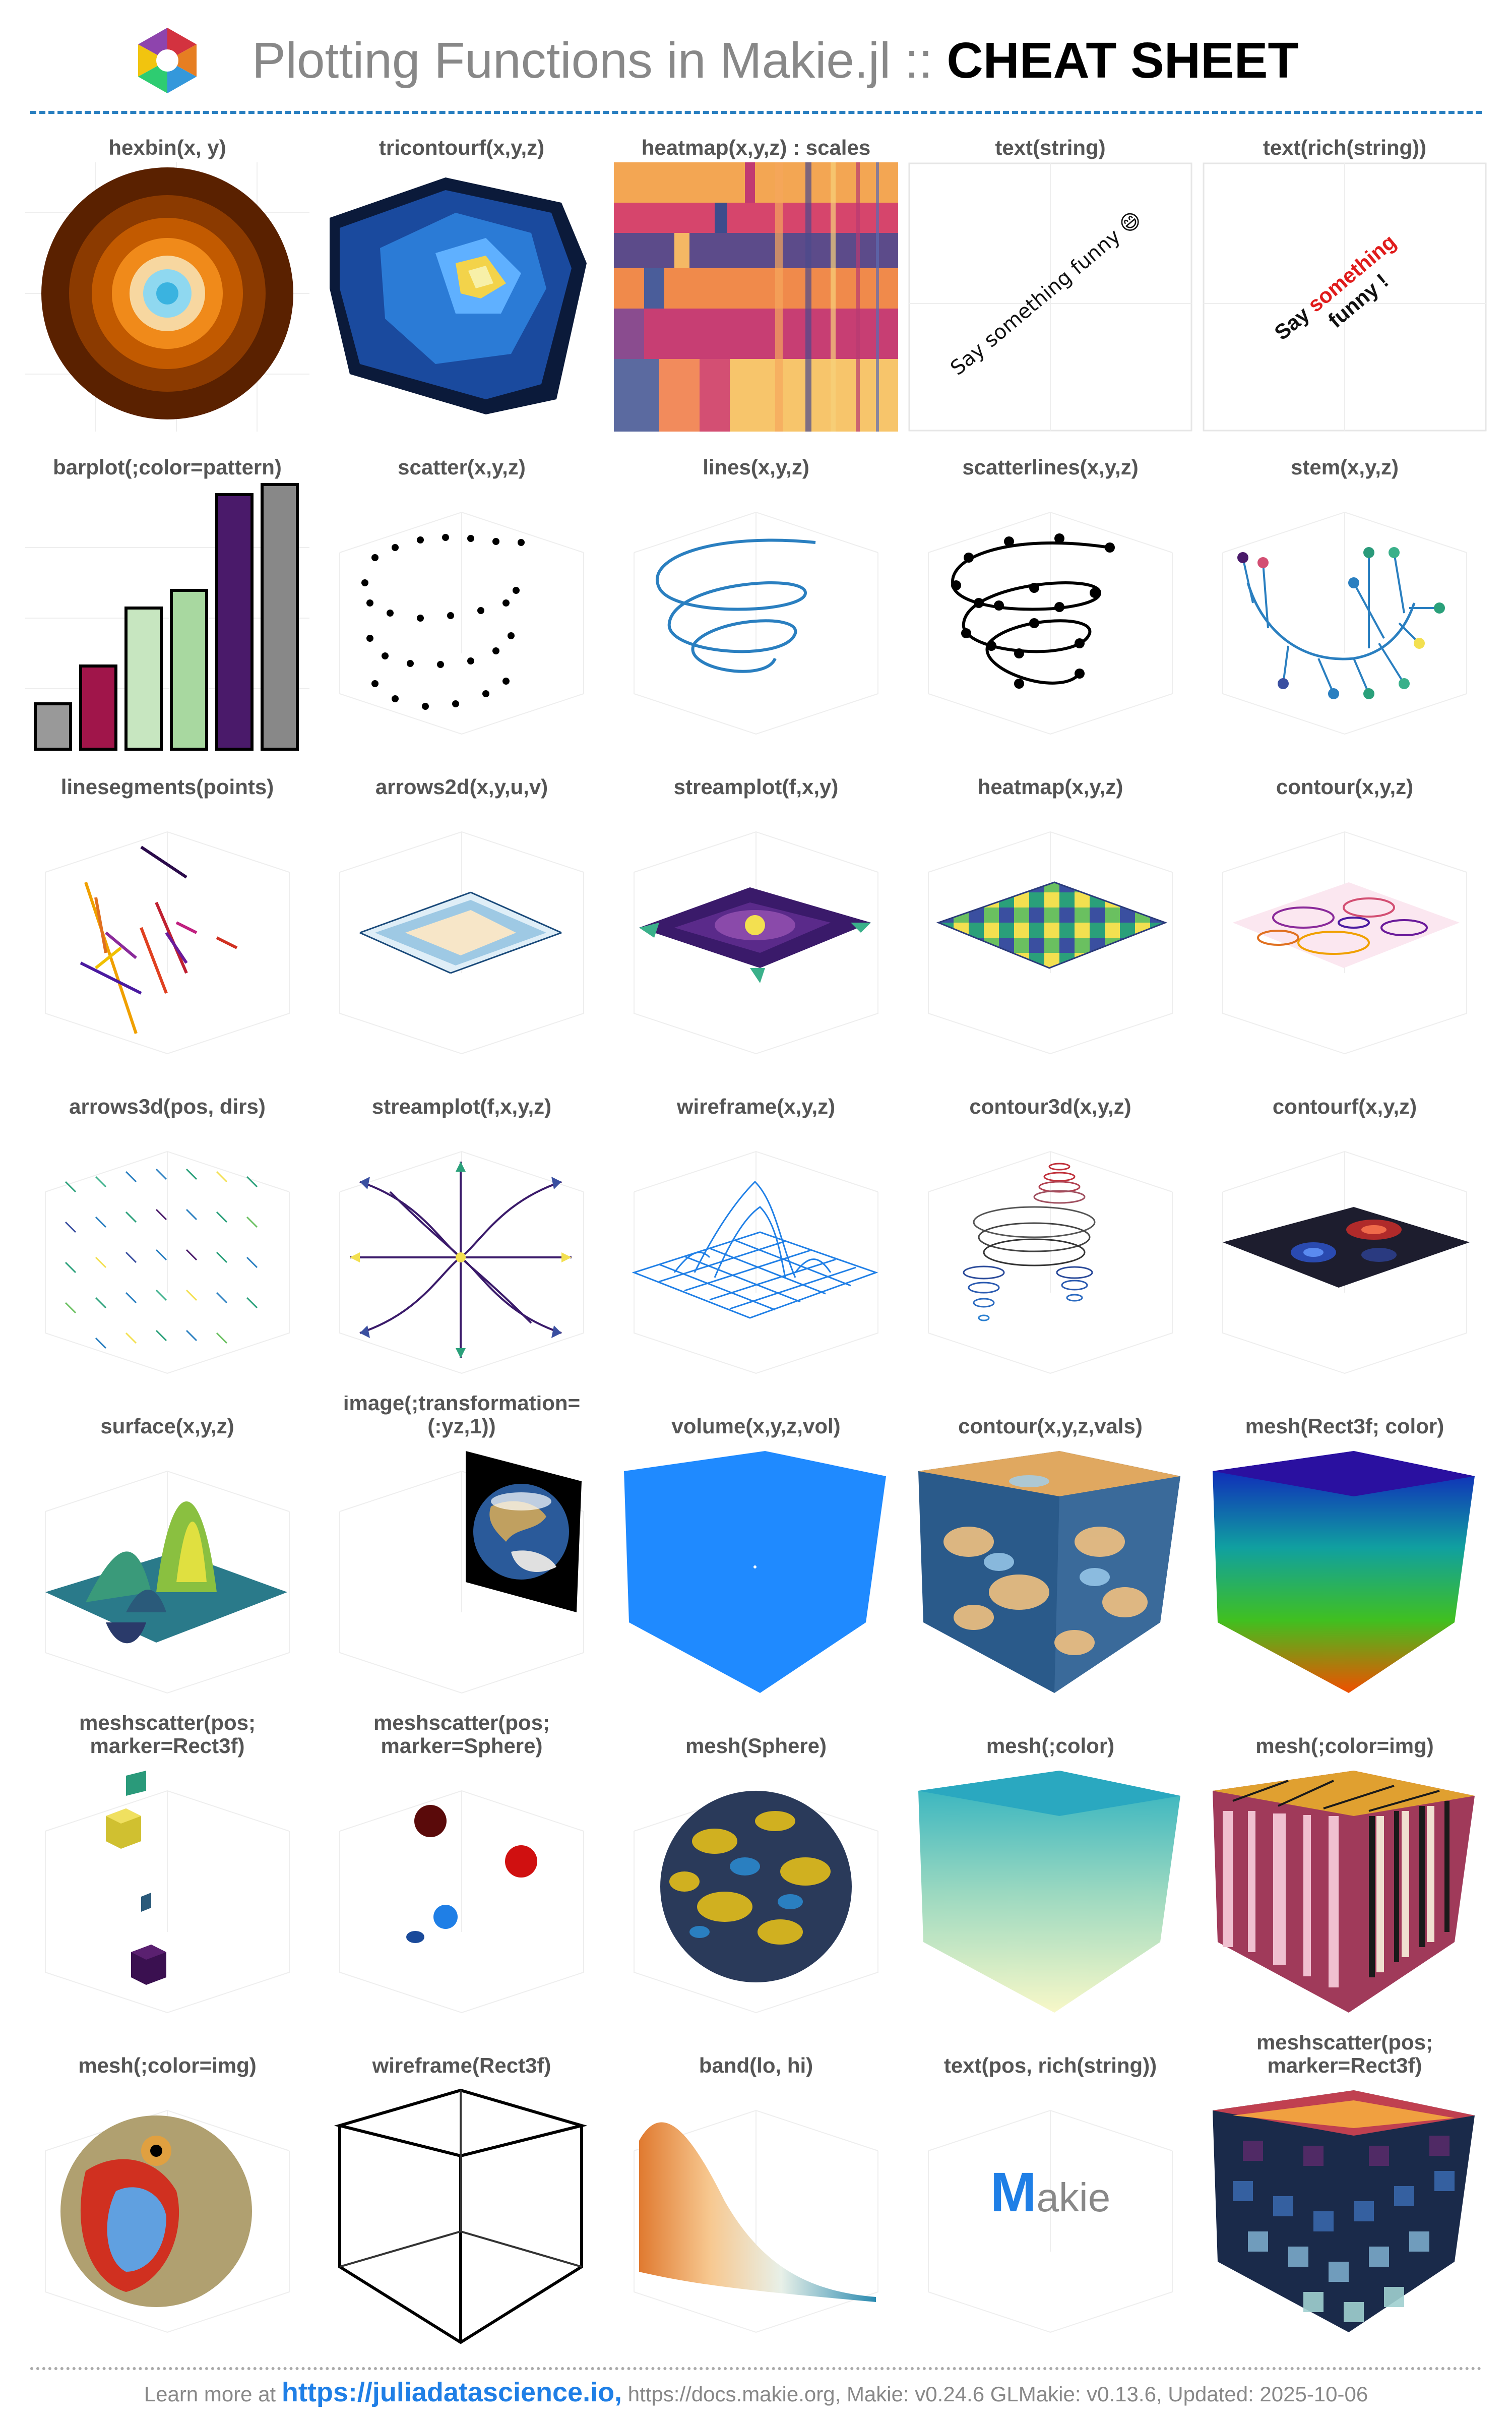  What do you see at coordinates (1050, 787) in the screenshot?
I see `cell-label: heatmap(x,y,z)` at bounding box center [1050, 787].